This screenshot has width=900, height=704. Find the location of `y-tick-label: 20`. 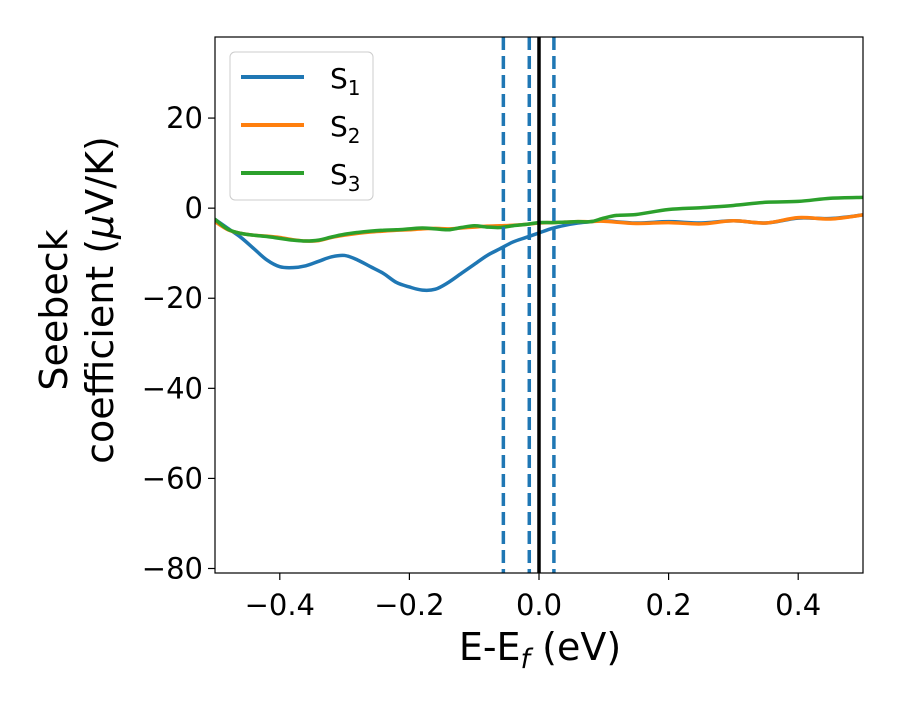

y-tick-label: 20 is located at coordinates (184, 118).